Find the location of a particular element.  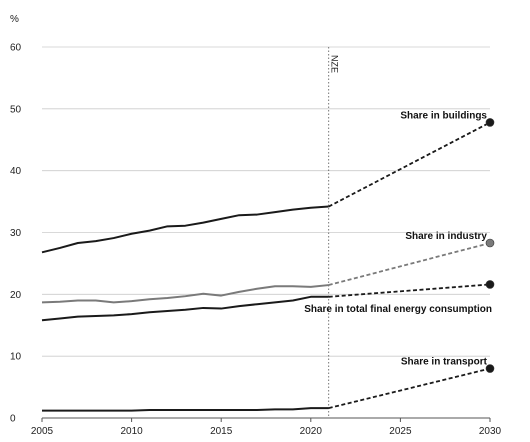

x-tick-label-2015: 2015 is located at coordinates (221, 431).